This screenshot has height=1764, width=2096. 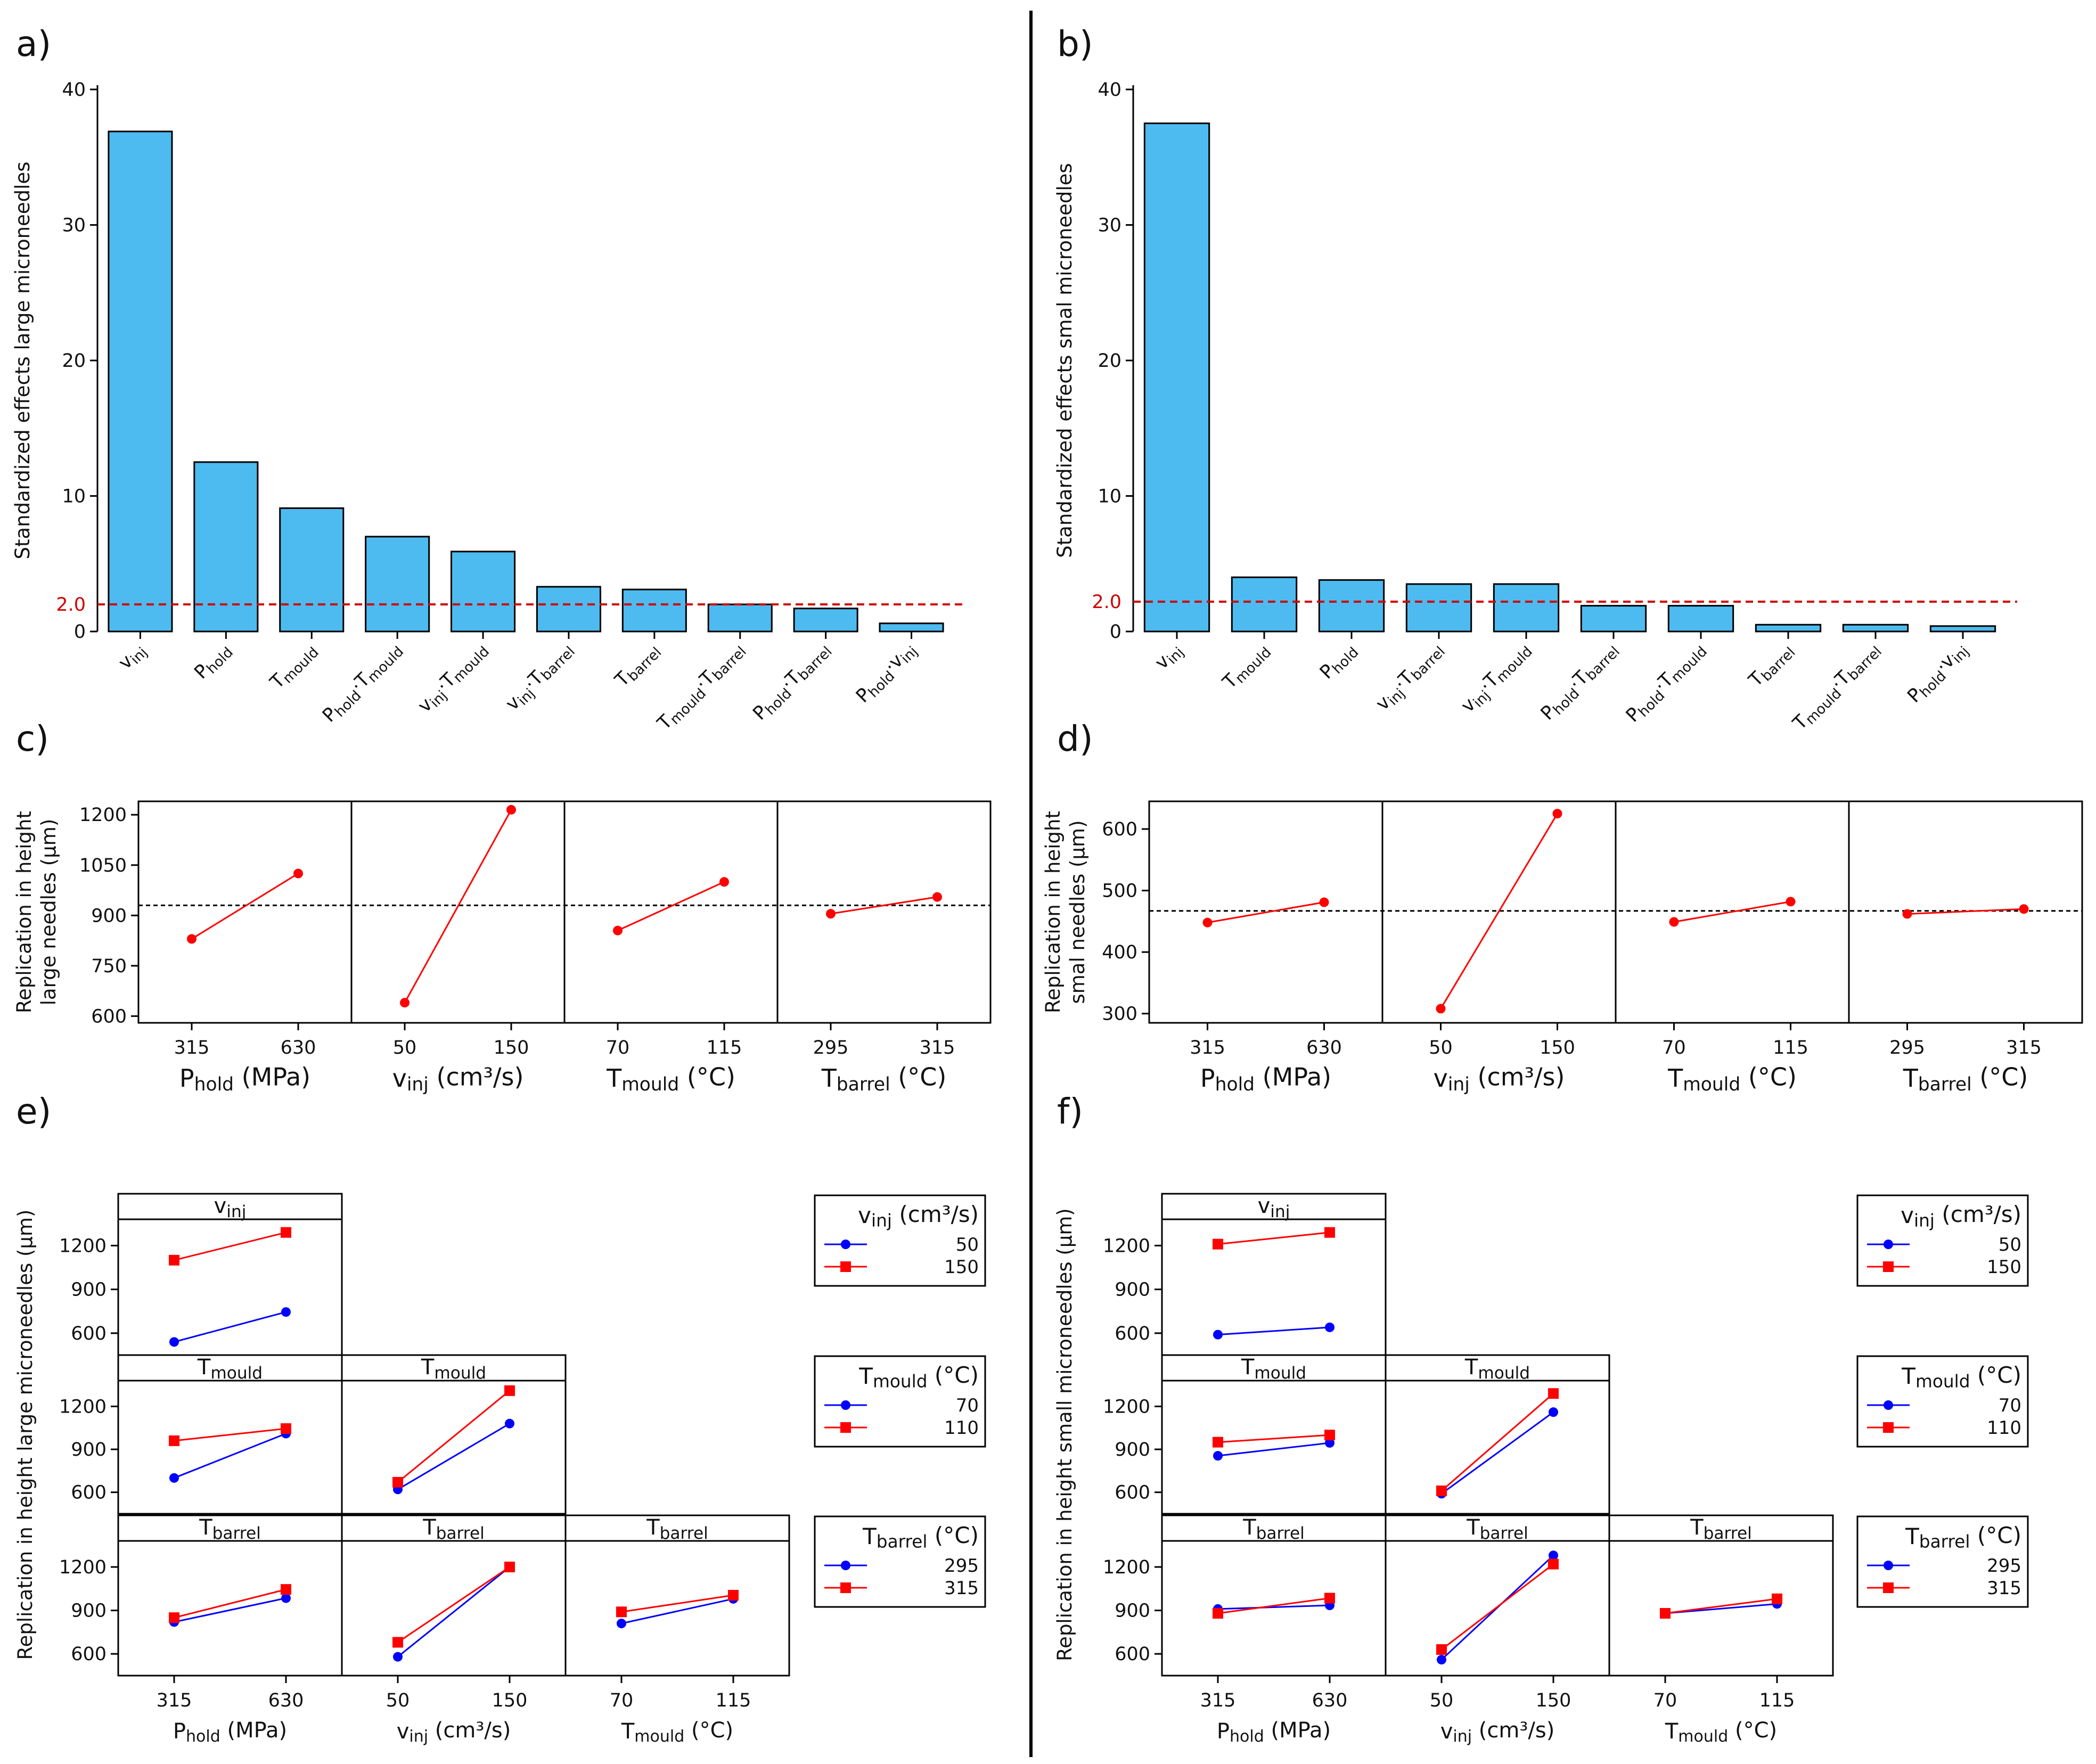 I want to click on cell-header: vinj, so click(x=1274, y=1207).